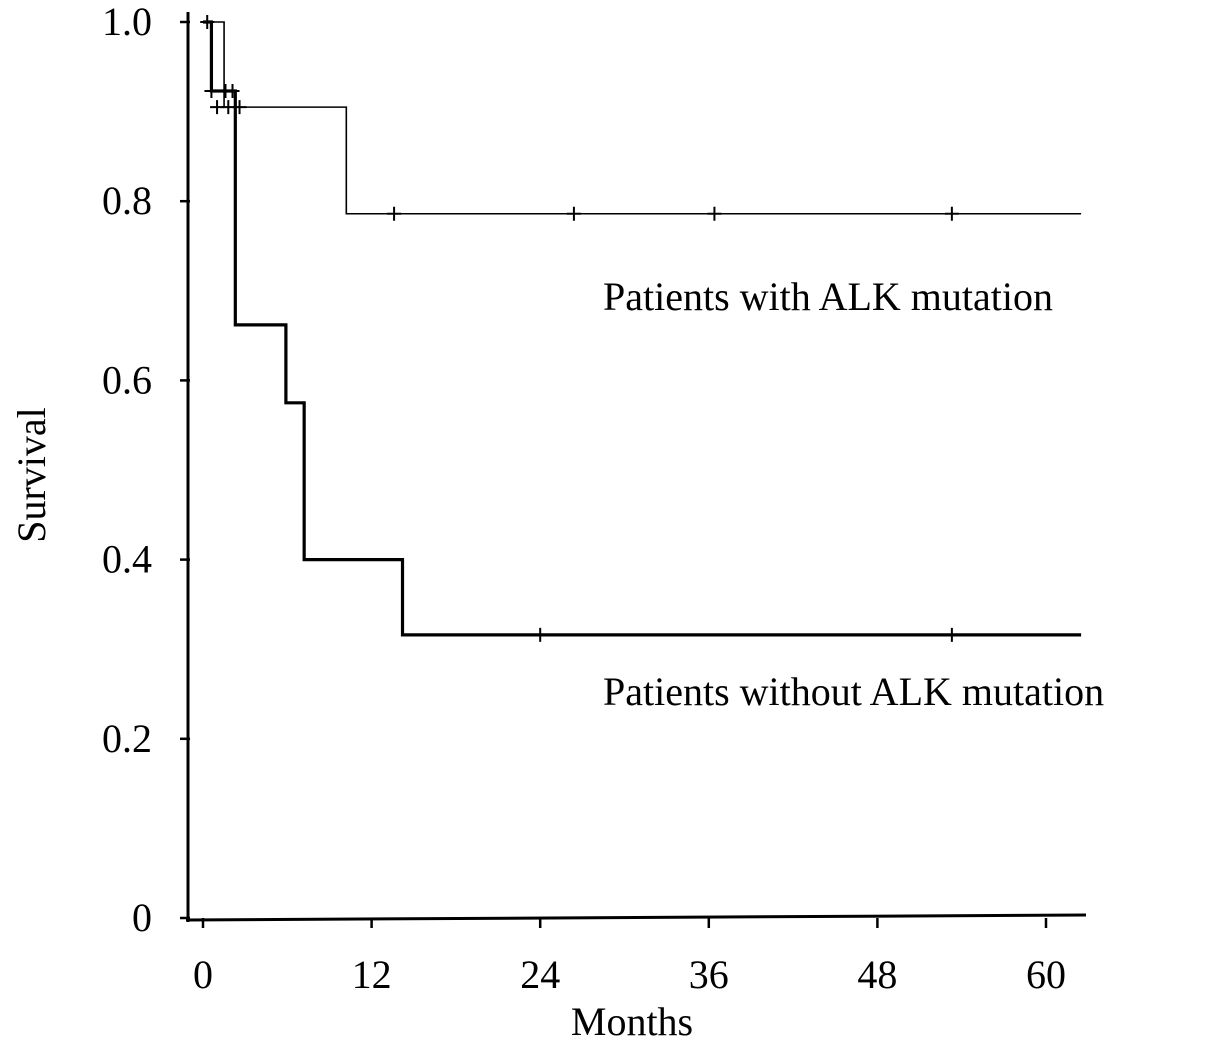  Describe the element at coordinates (31, 475) in the screenshot. I see `y-axis-label: Survival` at that location.